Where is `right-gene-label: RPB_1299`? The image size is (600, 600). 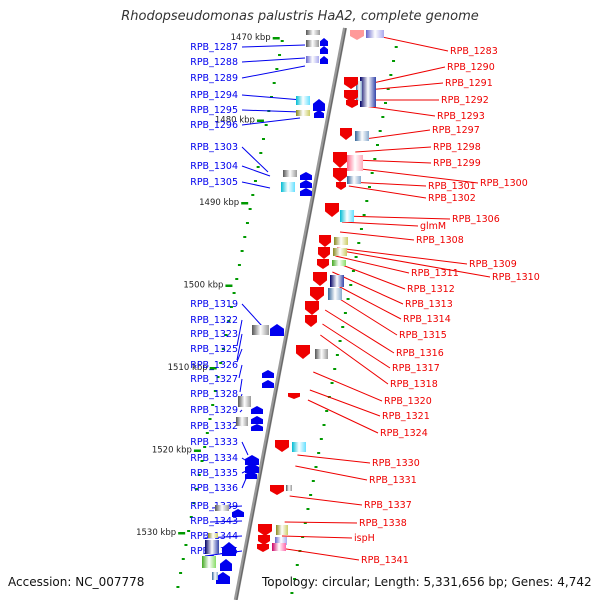
right-gene-label: RPB_1299 is located at coordinates (457, 163).